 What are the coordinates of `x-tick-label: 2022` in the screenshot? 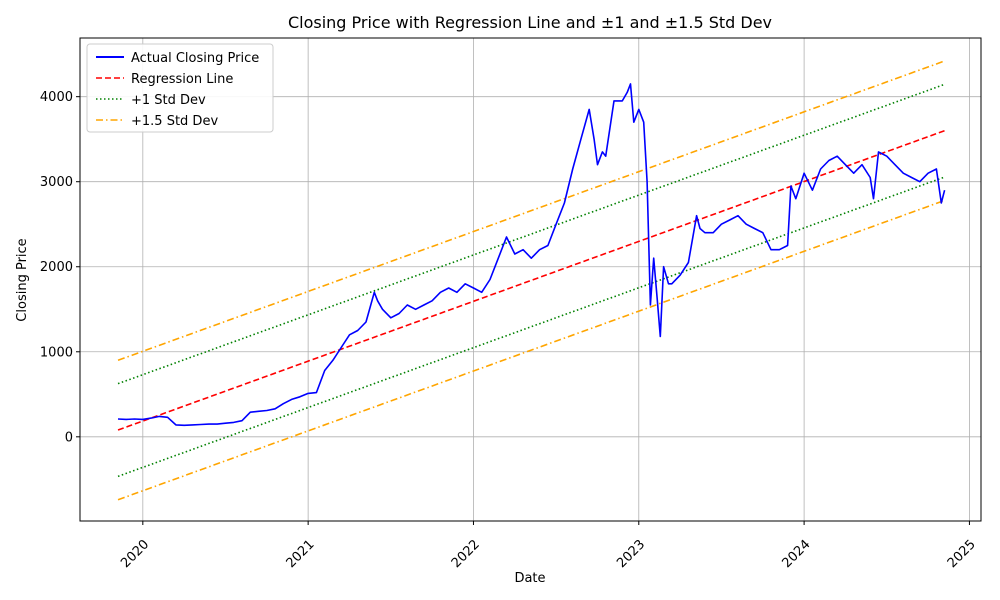 It's located at (466, 554).